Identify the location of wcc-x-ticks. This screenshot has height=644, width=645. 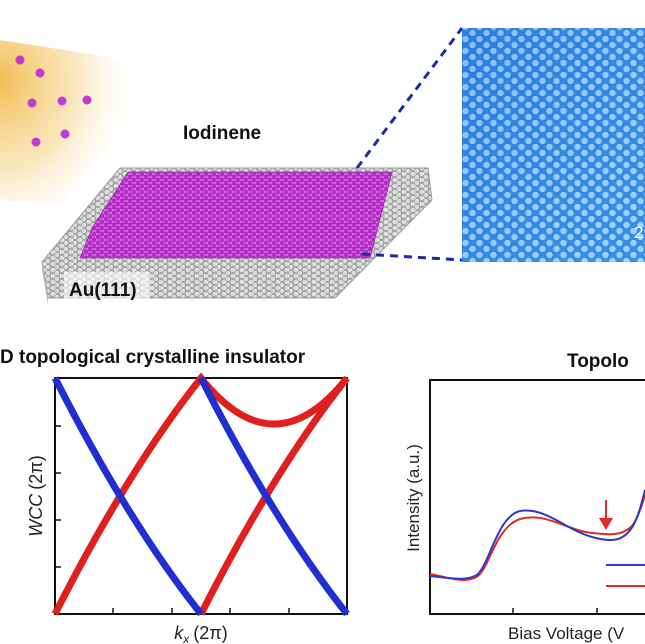
(201, 611).